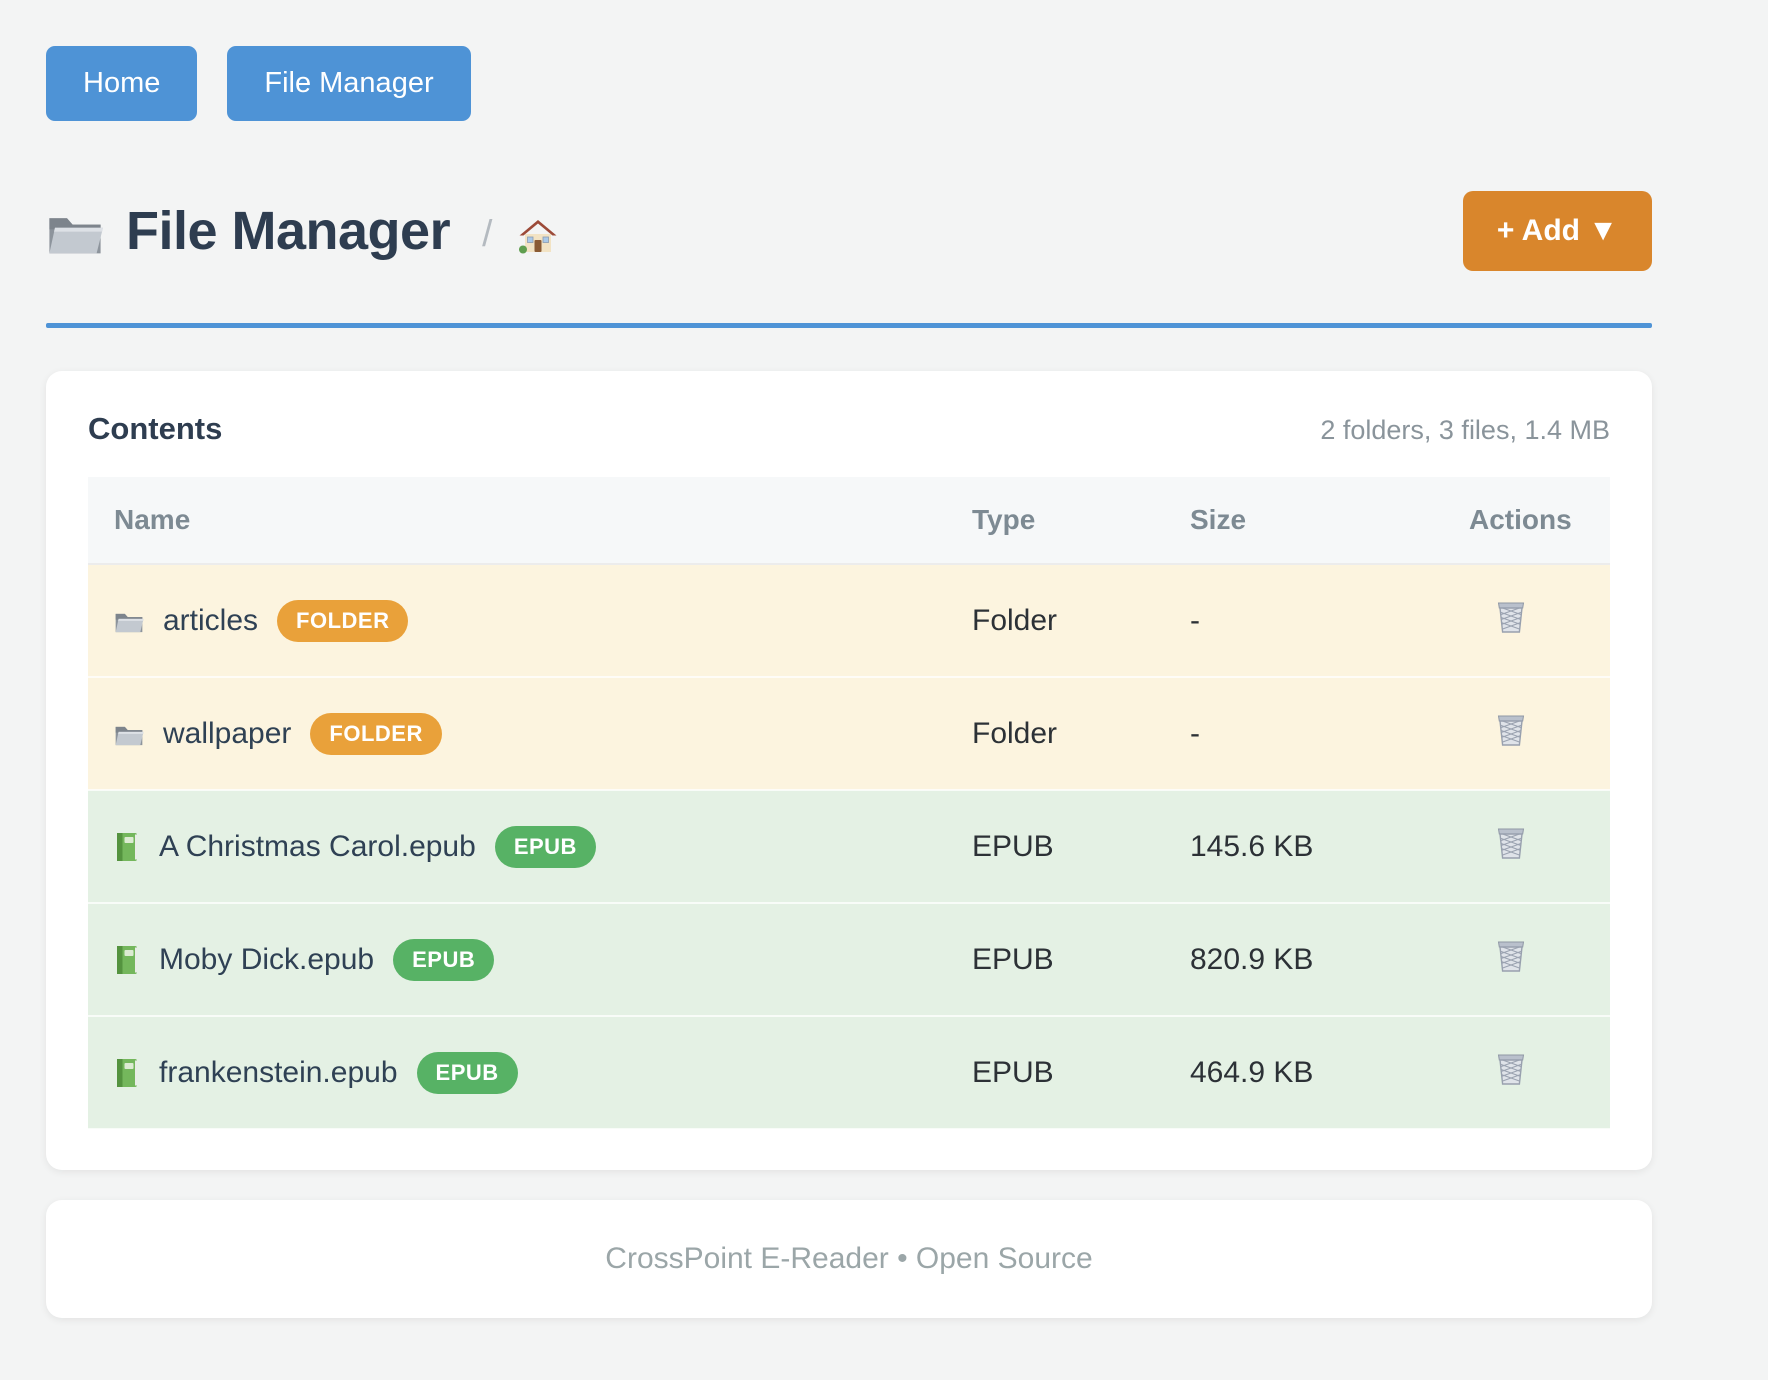 The image size is (1768, 1380). I want to click on column-header-actions: Actions, so click(1539, 521).